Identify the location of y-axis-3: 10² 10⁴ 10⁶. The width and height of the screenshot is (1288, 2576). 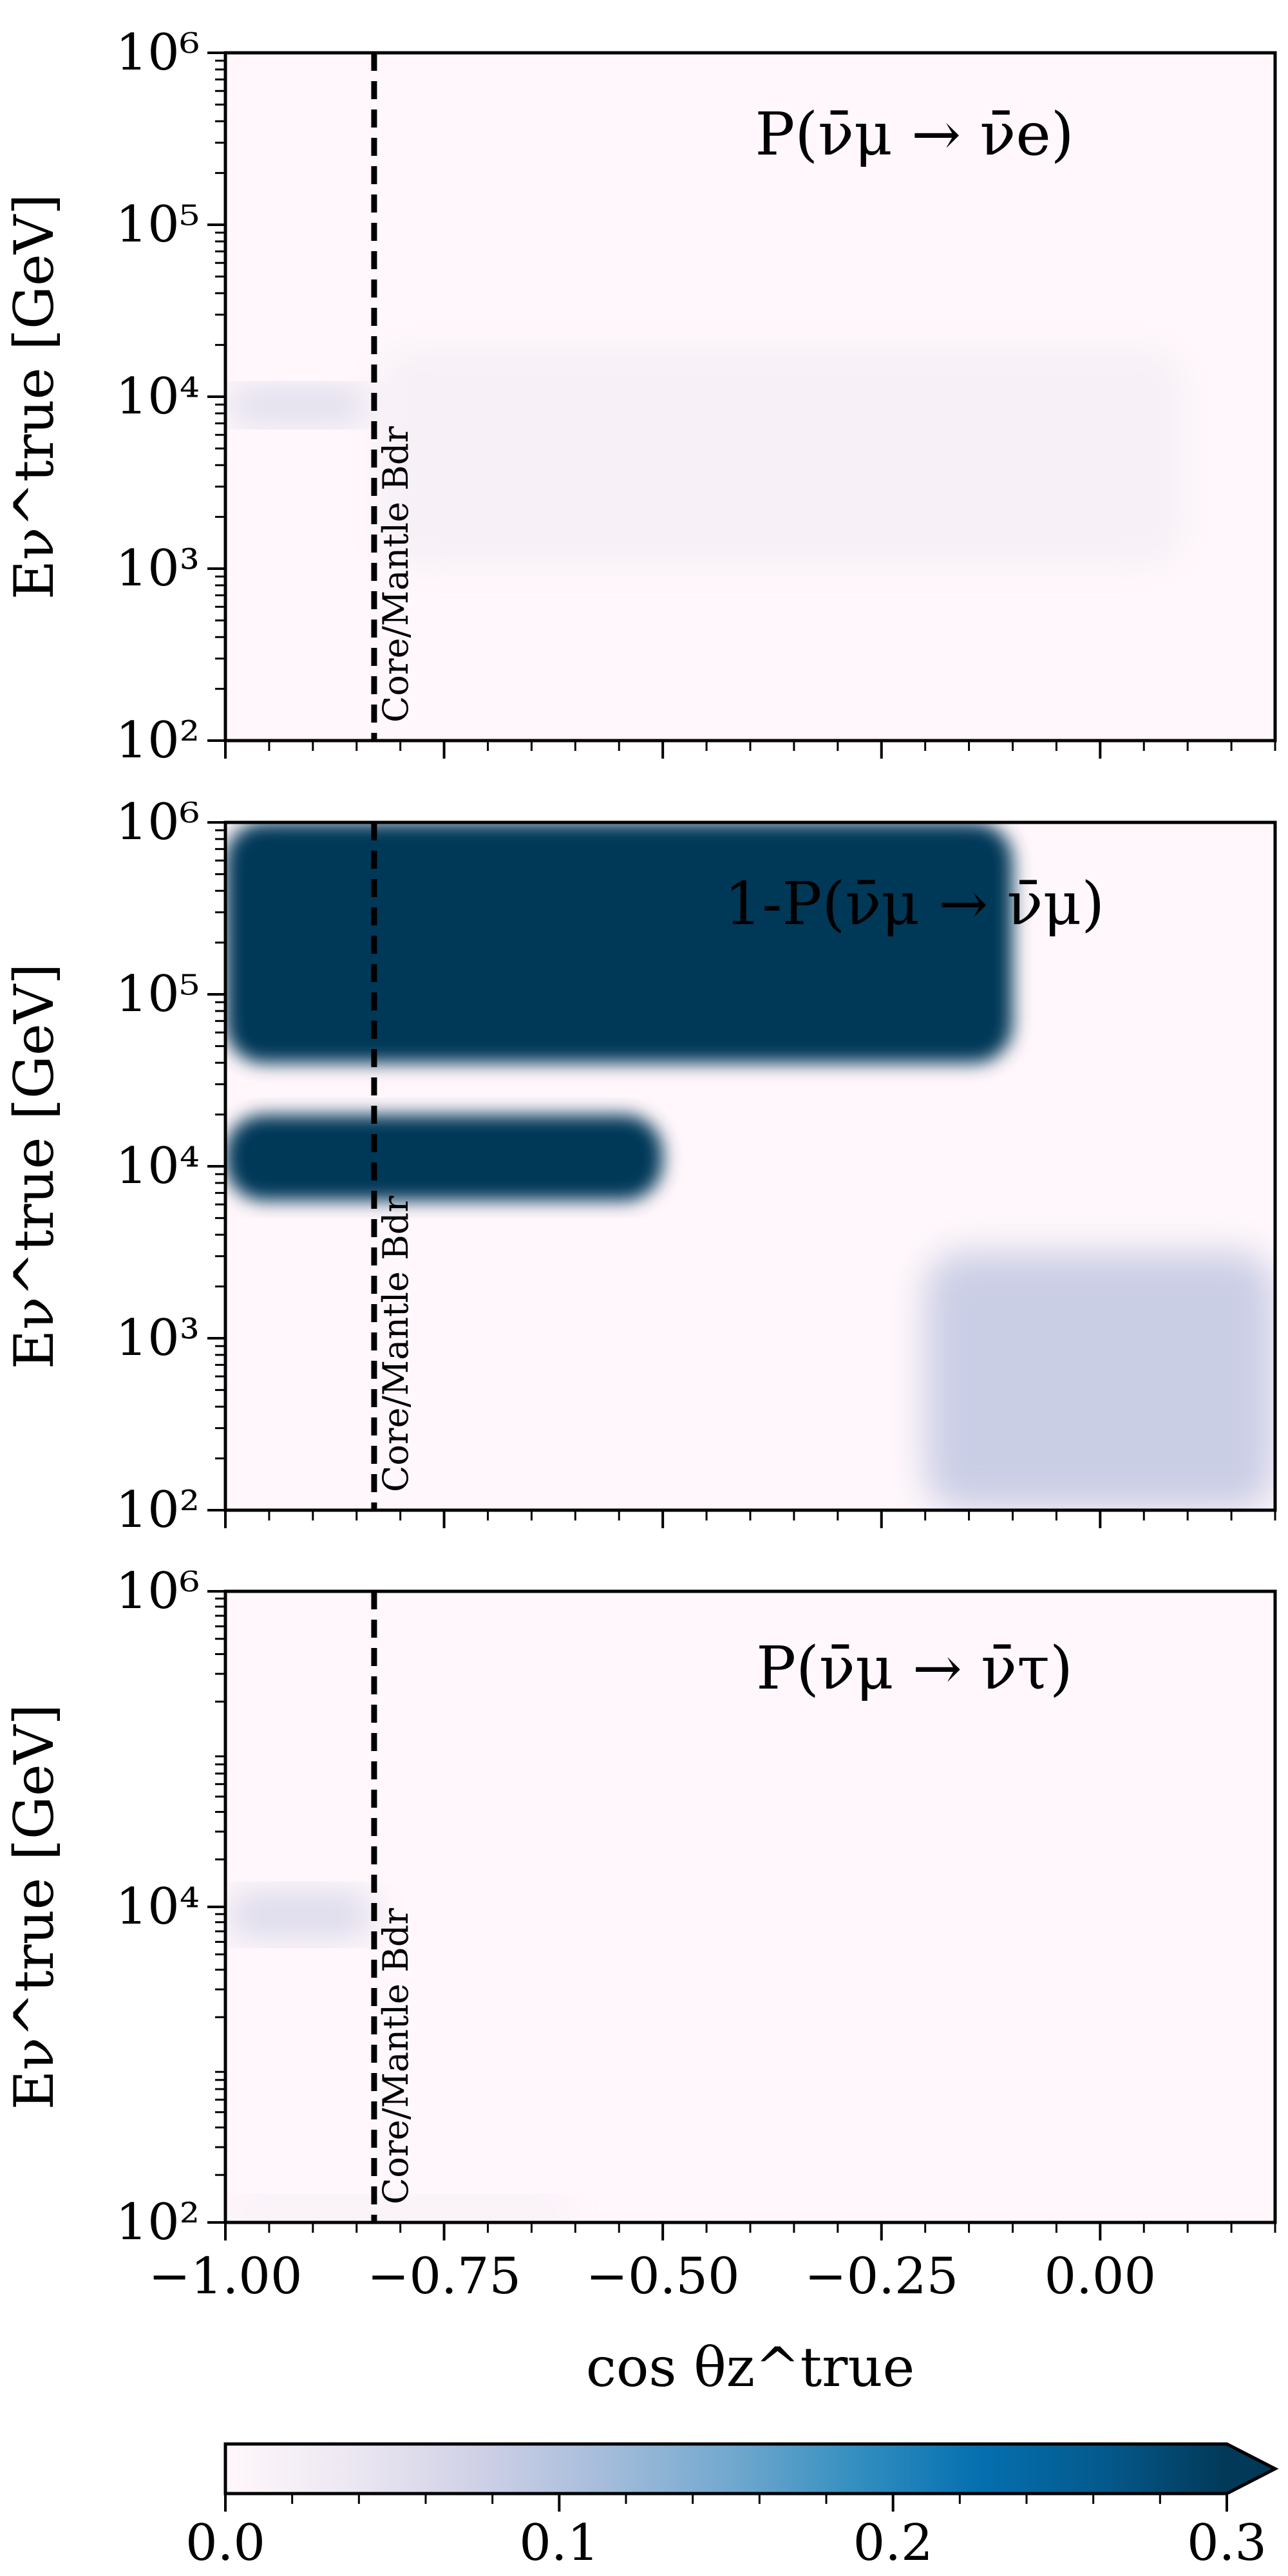
(170, 1907).